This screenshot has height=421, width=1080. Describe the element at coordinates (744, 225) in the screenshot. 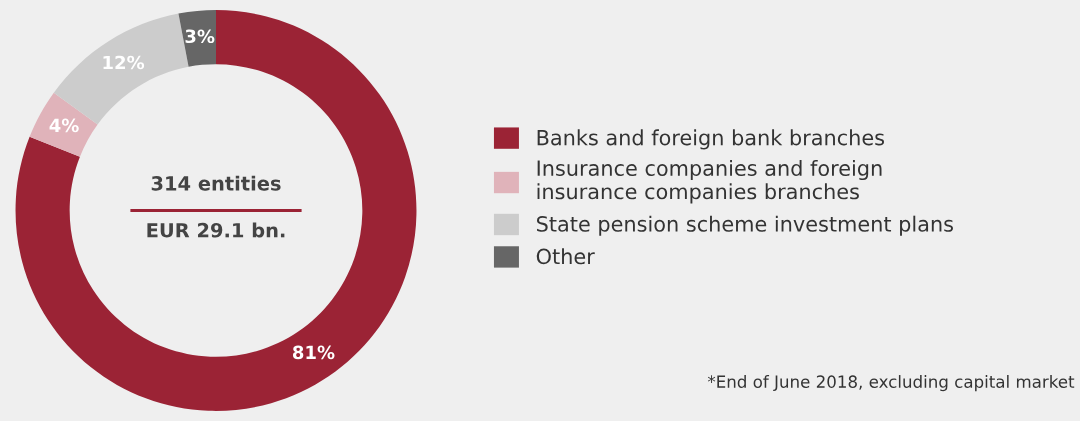

I see `legend-label: State pension scheme investment plans` at that location.